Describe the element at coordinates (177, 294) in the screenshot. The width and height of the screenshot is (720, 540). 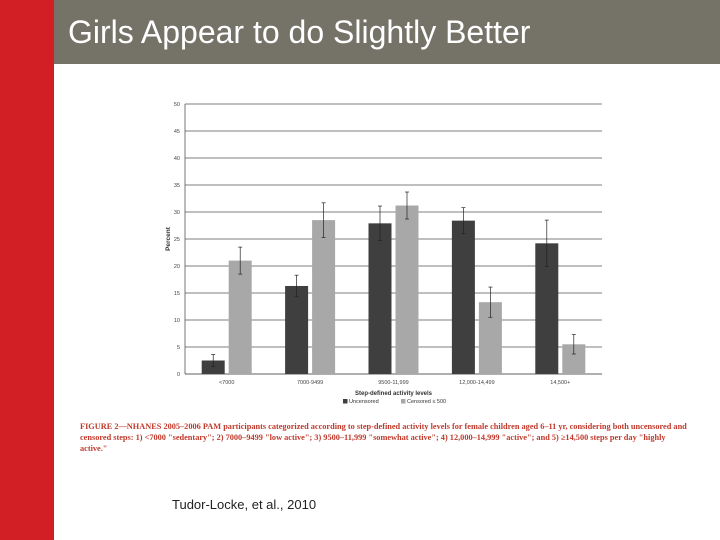
I see `y-tick-label: 15` at that location.